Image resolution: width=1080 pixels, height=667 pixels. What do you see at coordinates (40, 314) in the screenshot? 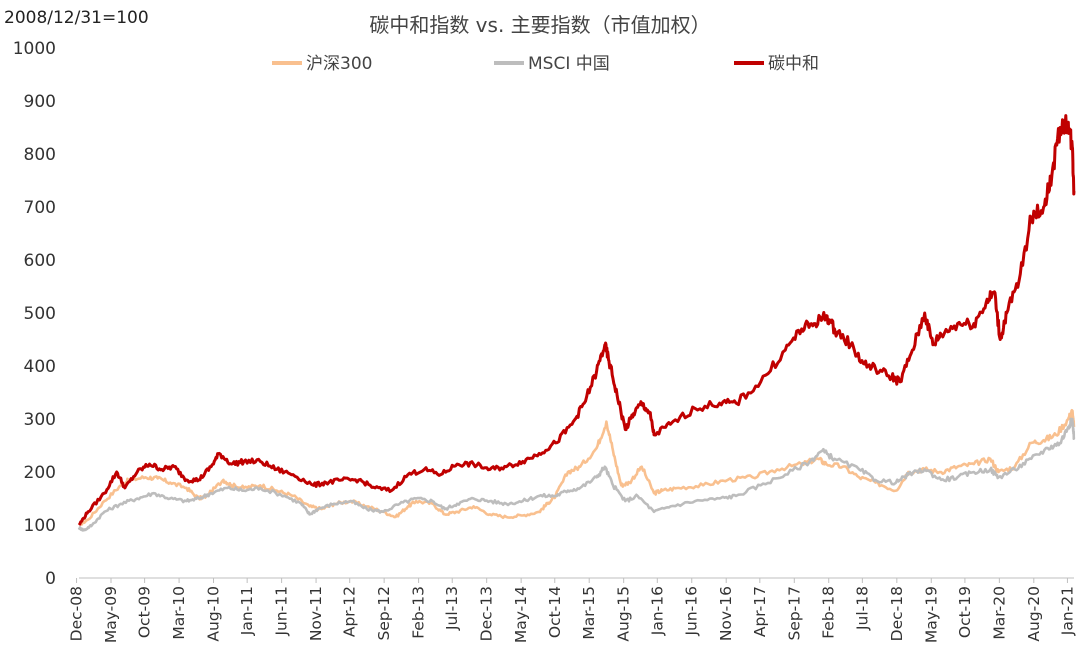
I see `y-tick-label: 500` at bounding box center [40, 314].